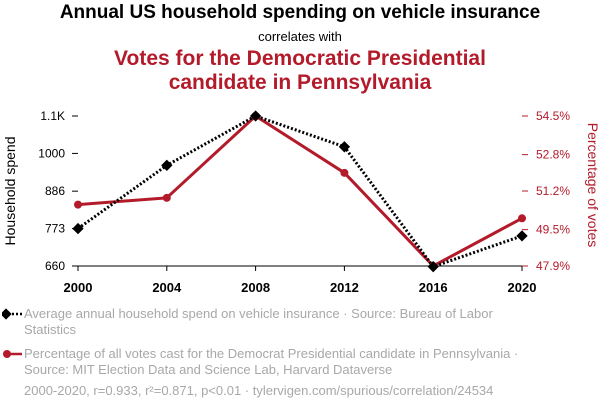 The width and height of the screenshot is (600, 414). Describe the element at coordinates (55, 191) in the screenshot. I see `y-left-tick-label: 886` at that location.